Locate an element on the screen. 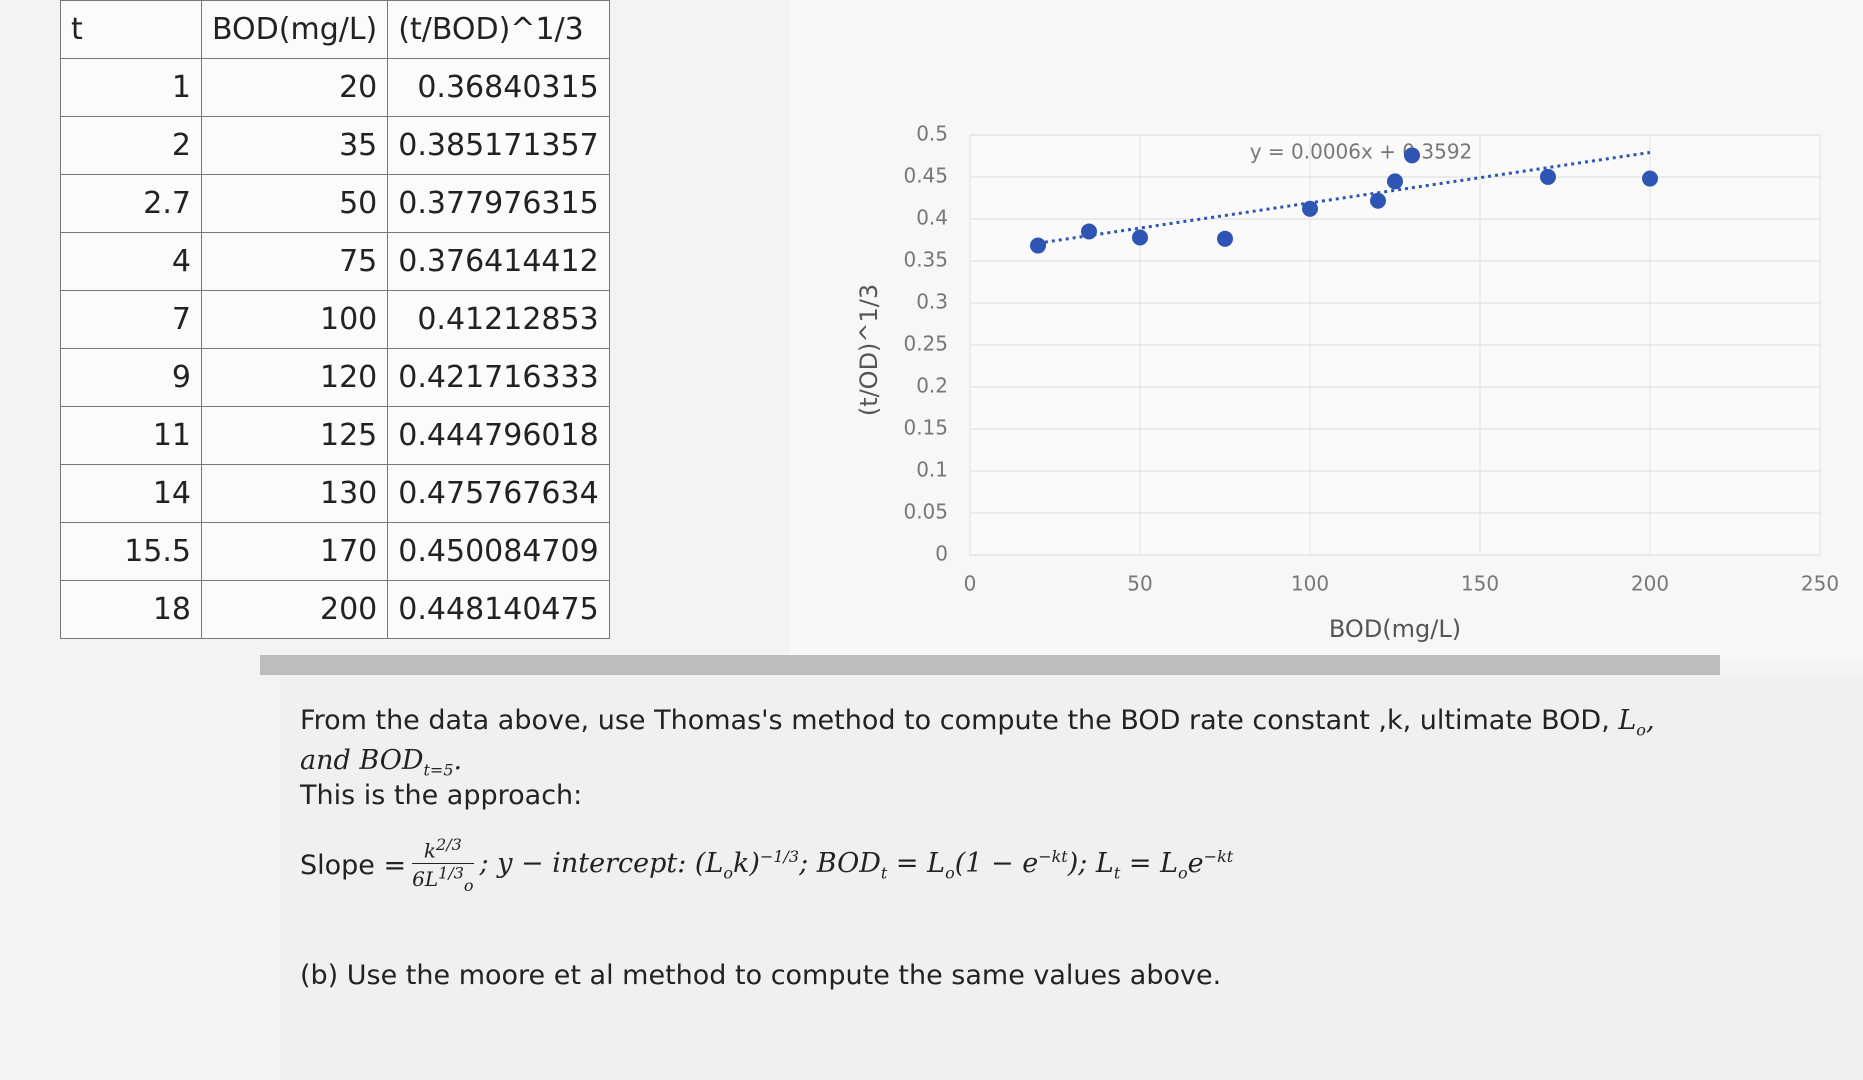  table-cell: 0.421716333 is located at coordinates (498, 377).